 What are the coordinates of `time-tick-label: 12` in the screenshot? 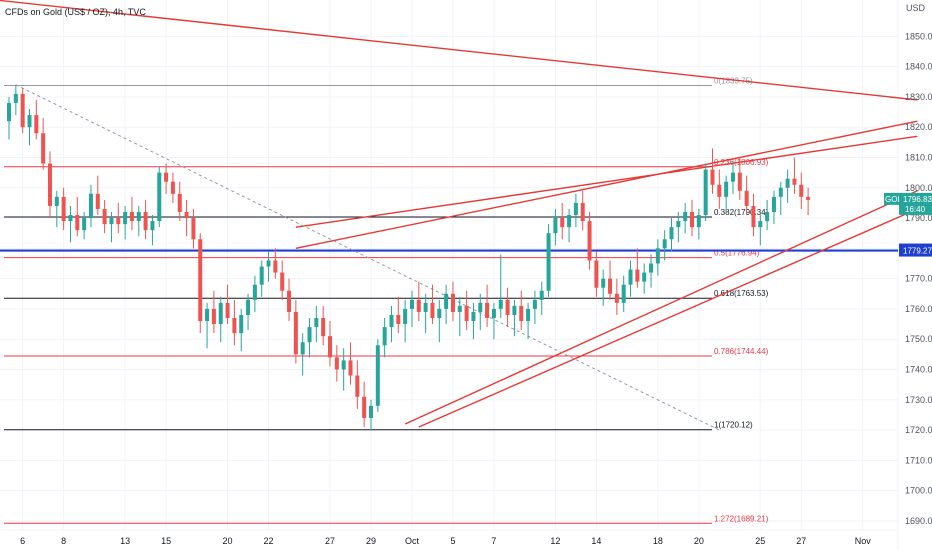 It's located at (555, 541).